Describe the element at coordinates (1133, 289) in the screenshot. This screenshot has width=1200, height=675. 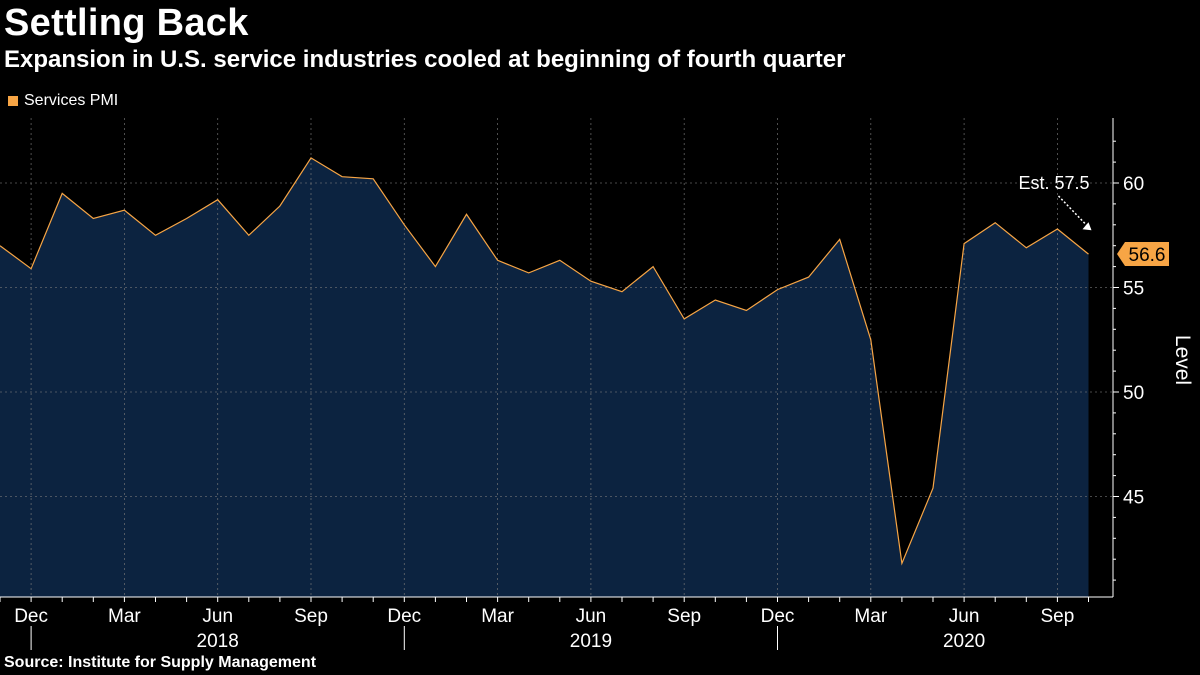
I see `y-tick-label: 55` at that location.